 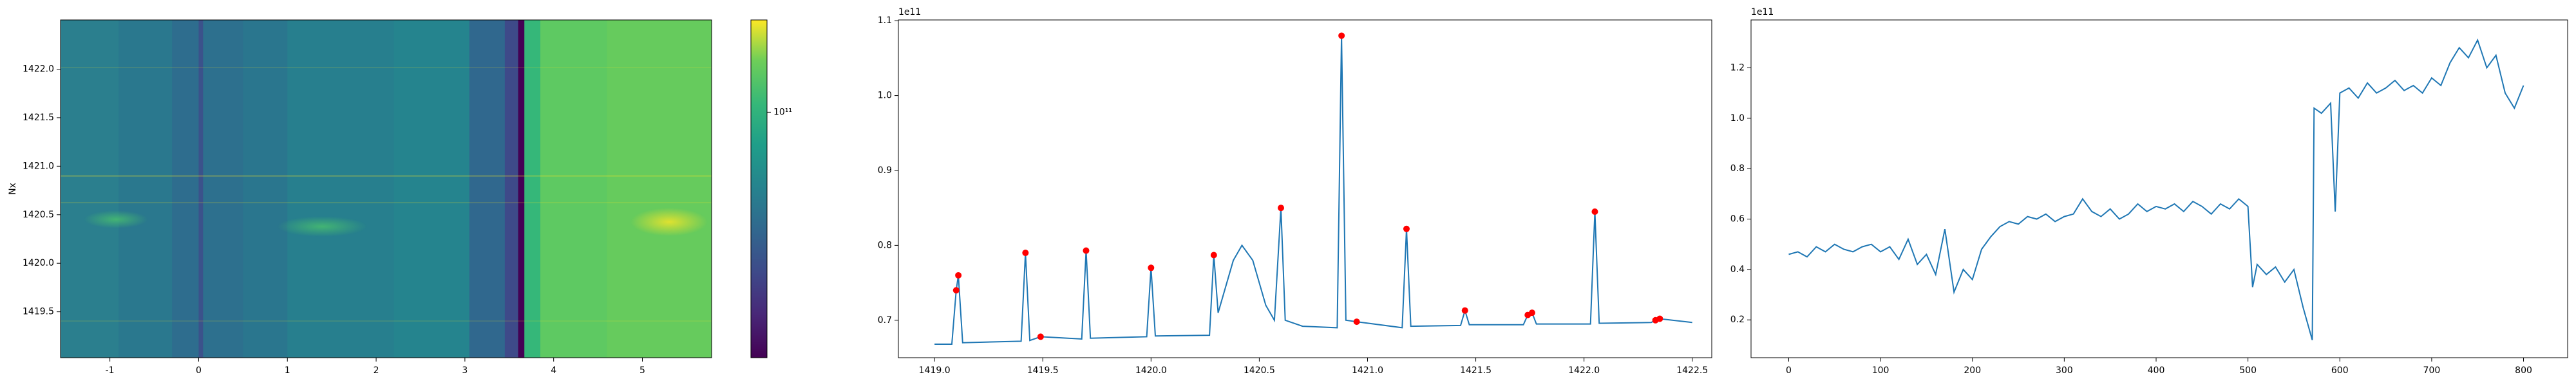 What do you see at coordinates (1880, 370) in the screenshot?
I see `x-tick-label: 100` at bounding box center [1880, 370].